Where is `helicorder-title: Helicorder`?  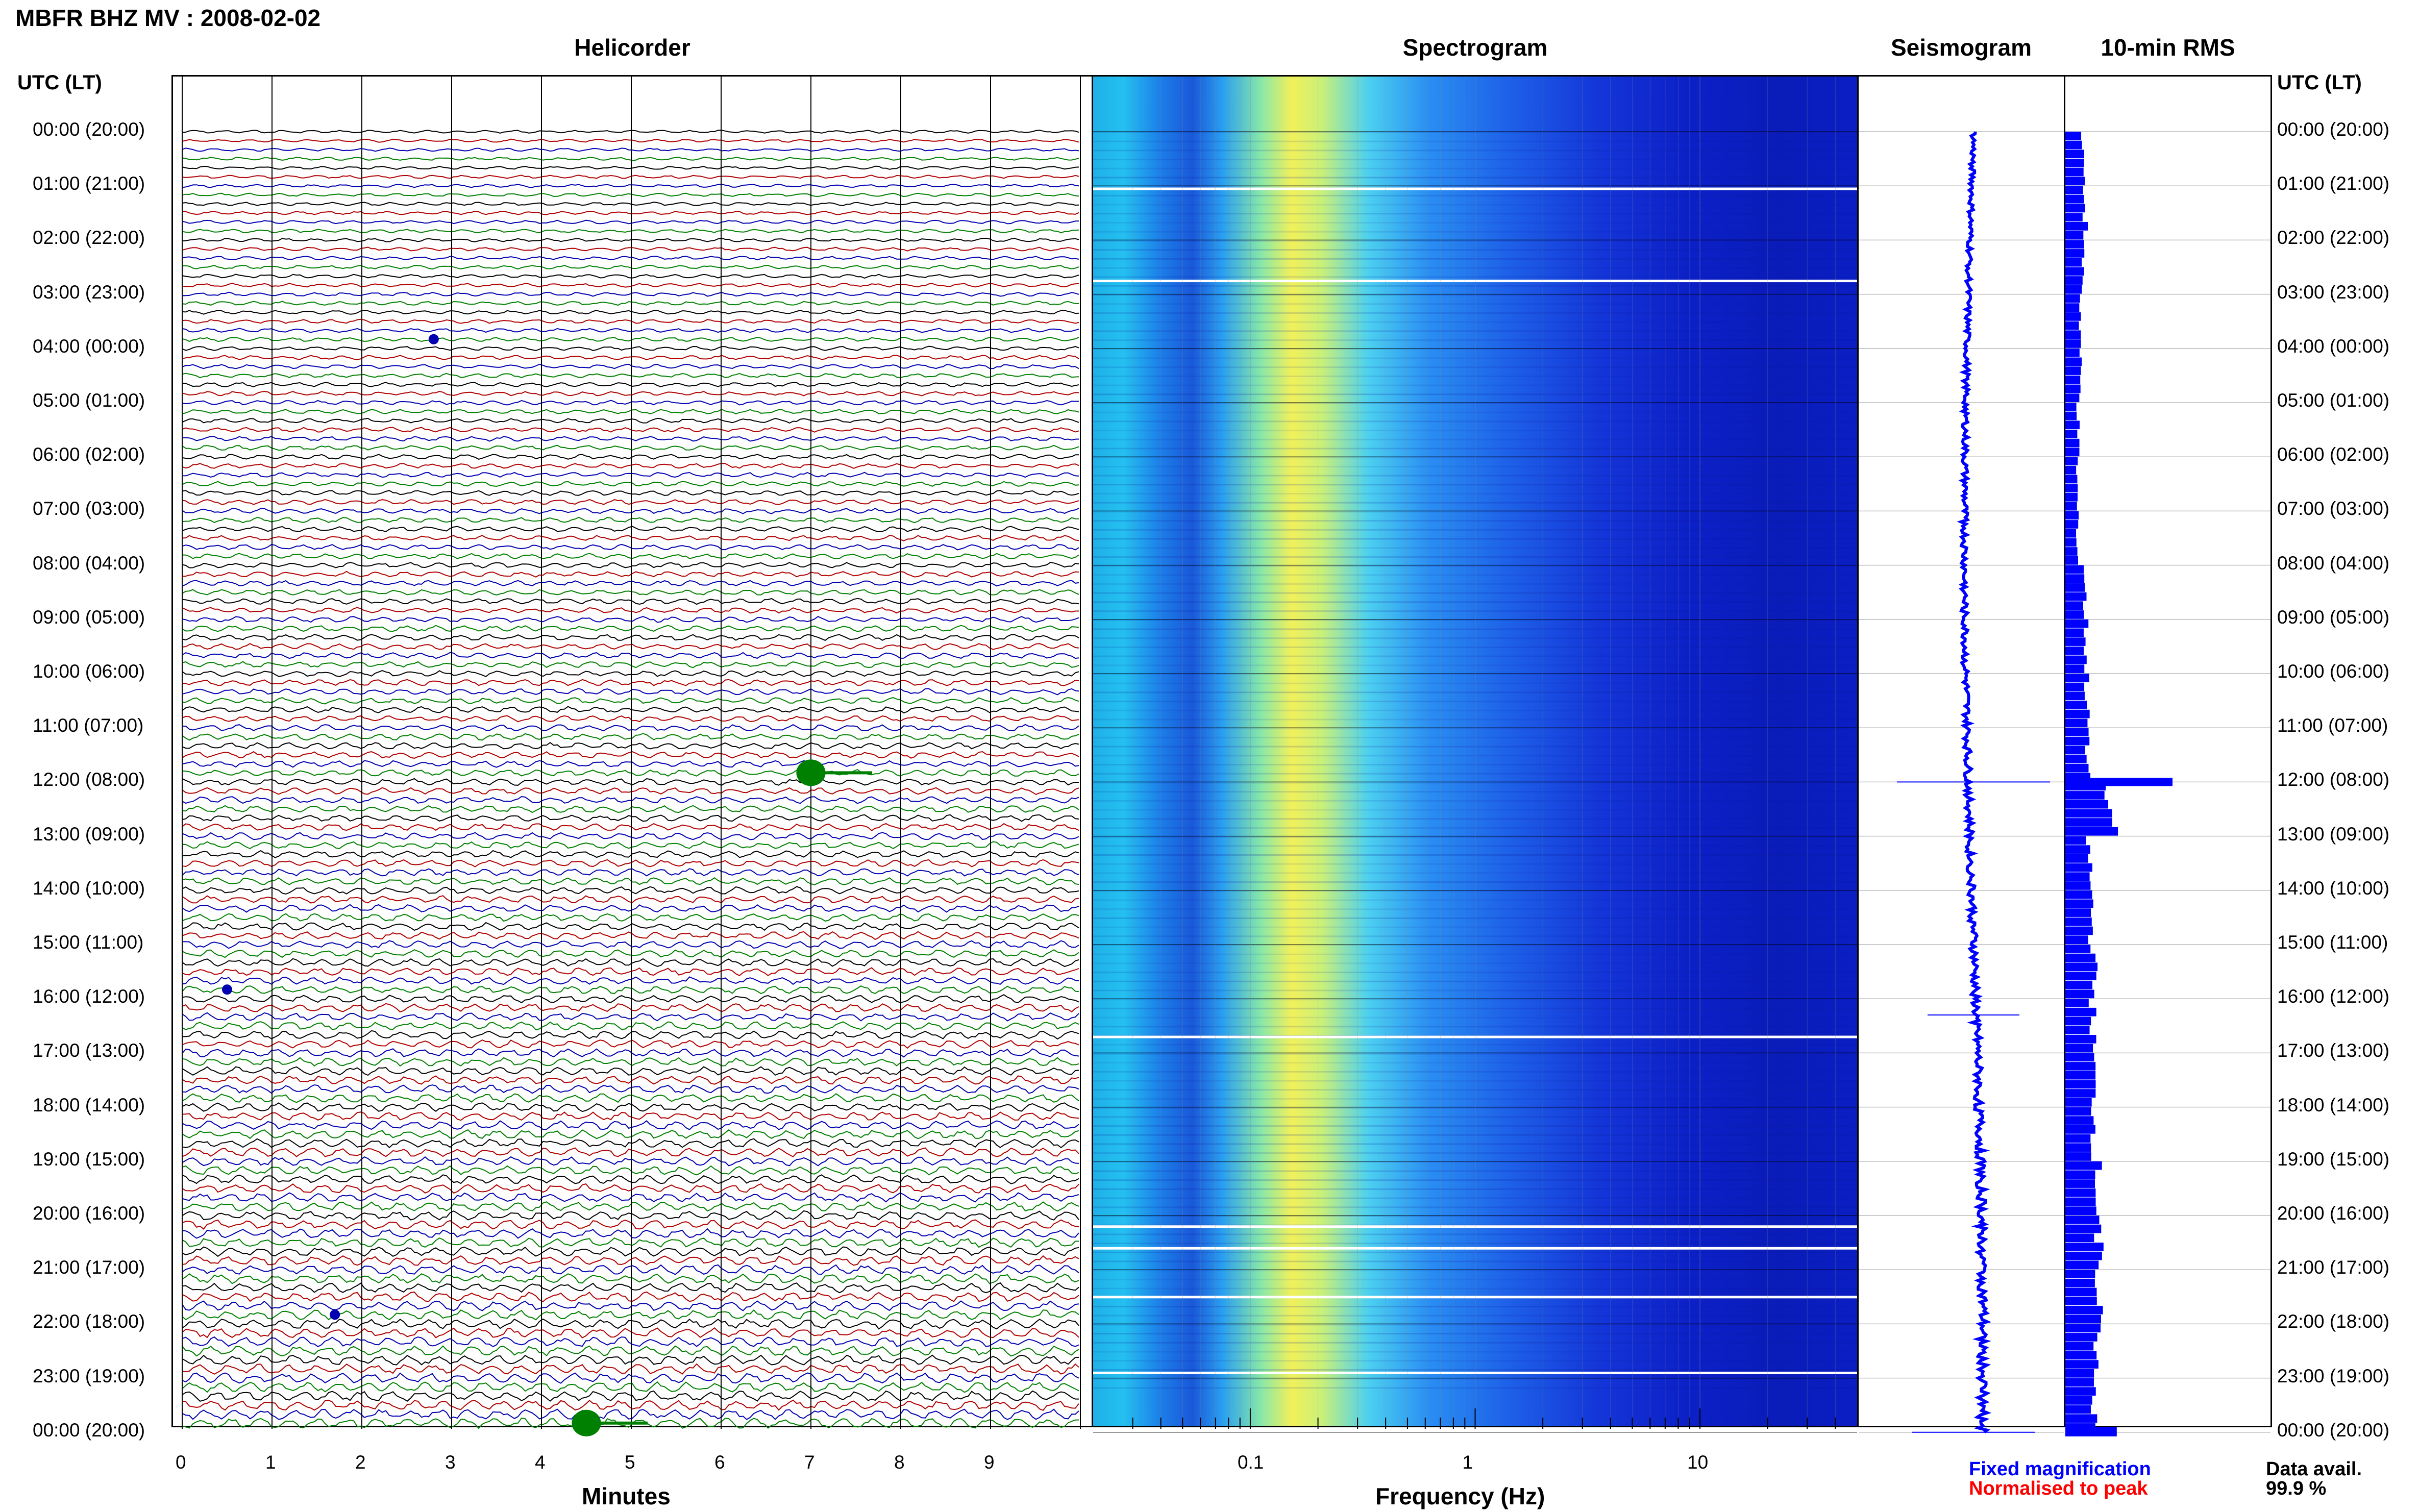 helicorder-title: Helicorder is located at coordinates (632, 47).